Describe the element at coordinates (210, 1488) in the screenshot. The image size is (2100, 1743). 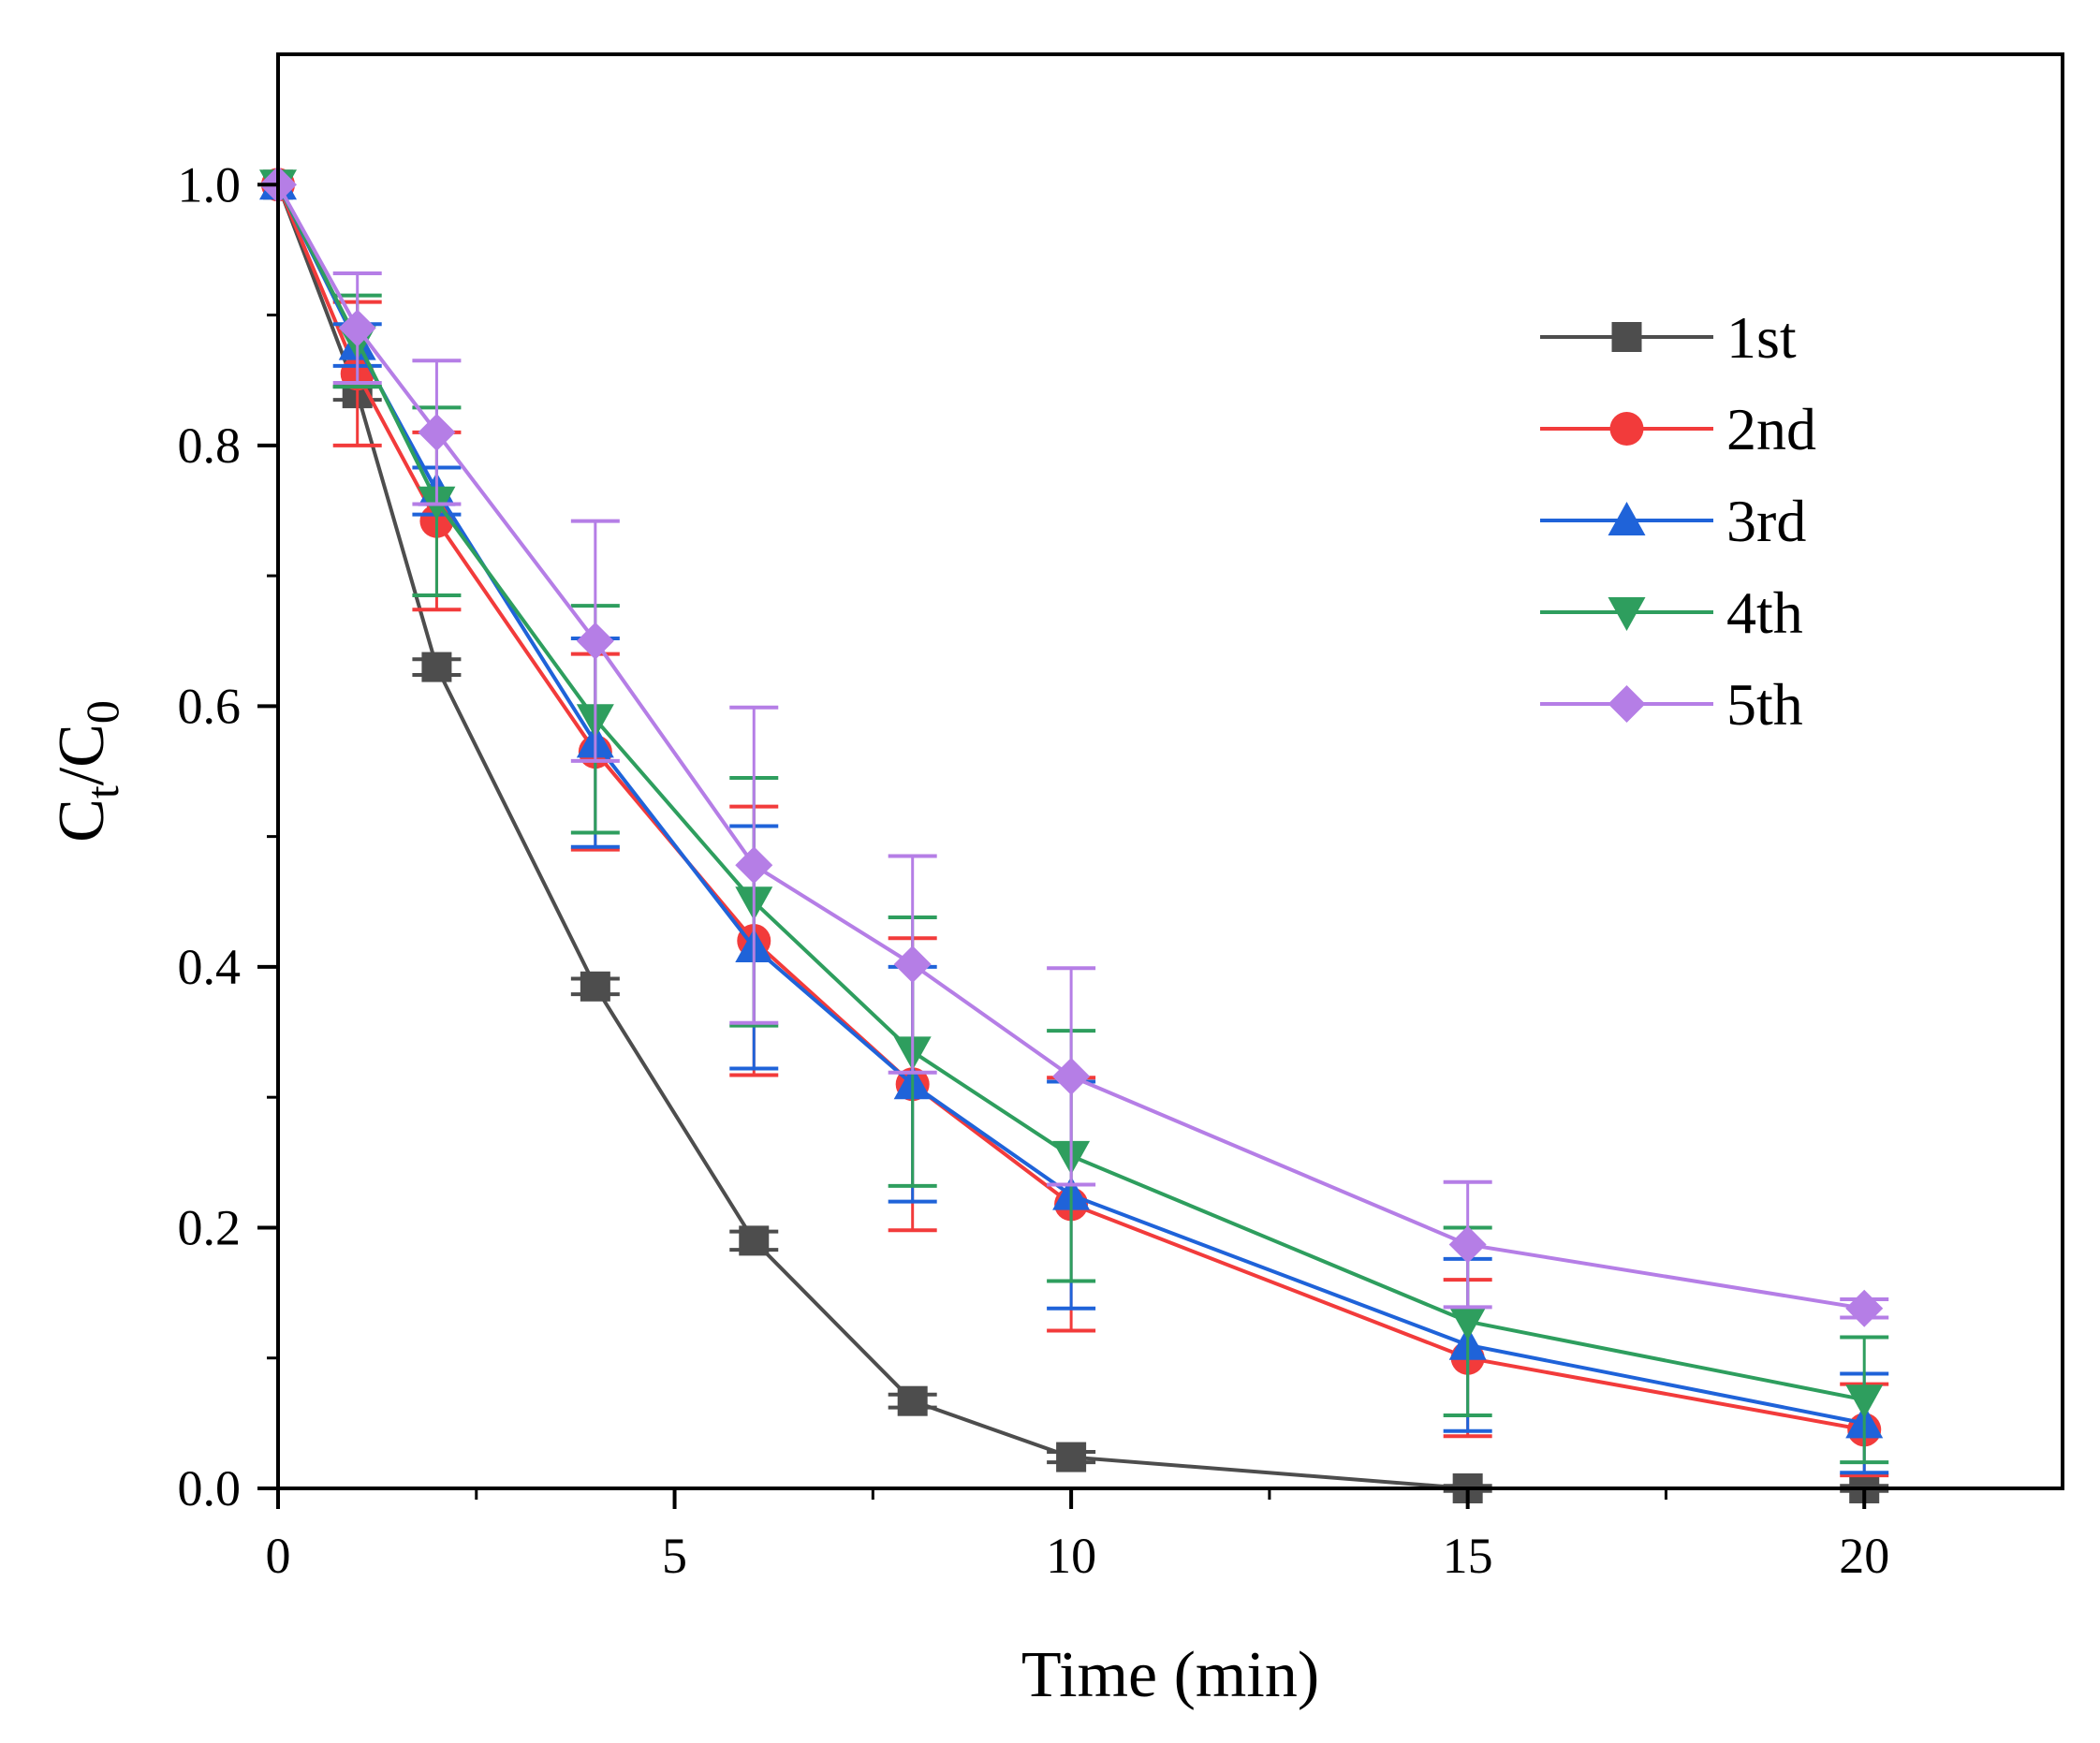
I see `y-tick-label: 0.0` at that location.